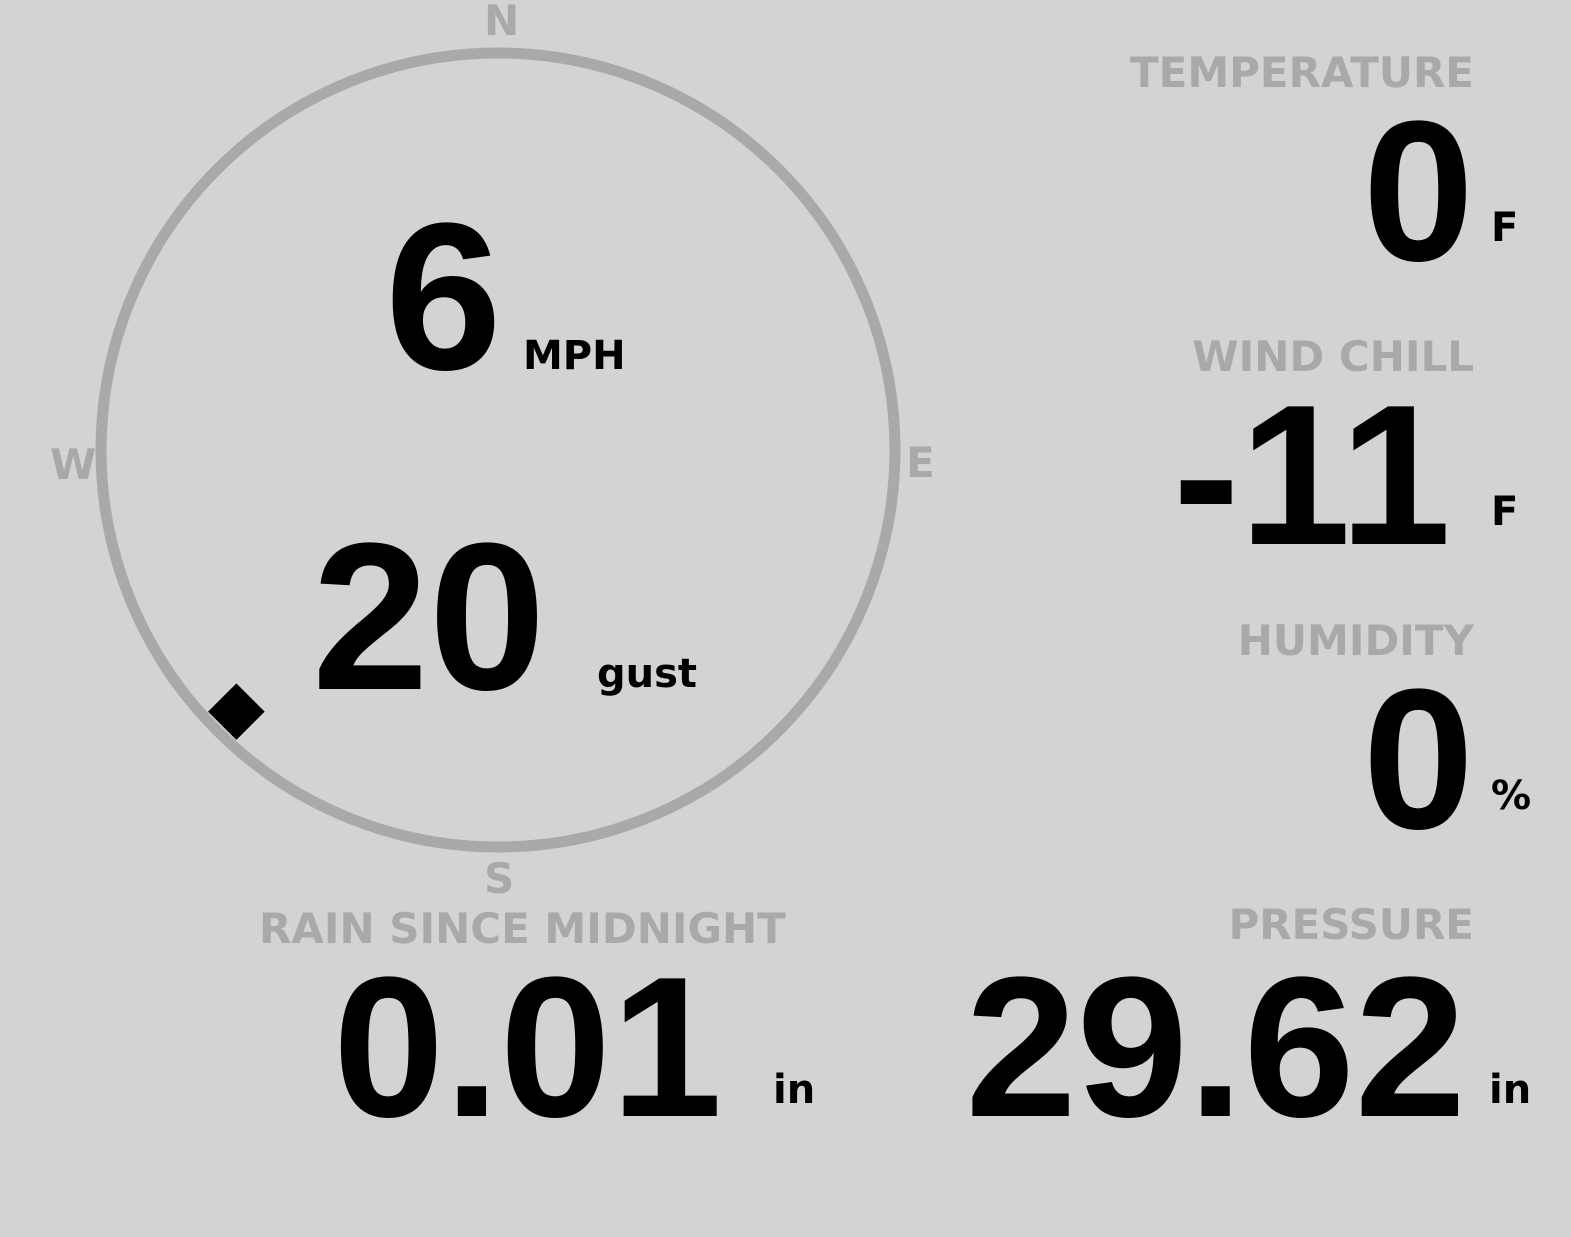 The image size is (1571, 1237). What do you see at coordinates (794, 1090) in the screenshot?
I see `rain-unit: in` at bounding box center [794, 1090].